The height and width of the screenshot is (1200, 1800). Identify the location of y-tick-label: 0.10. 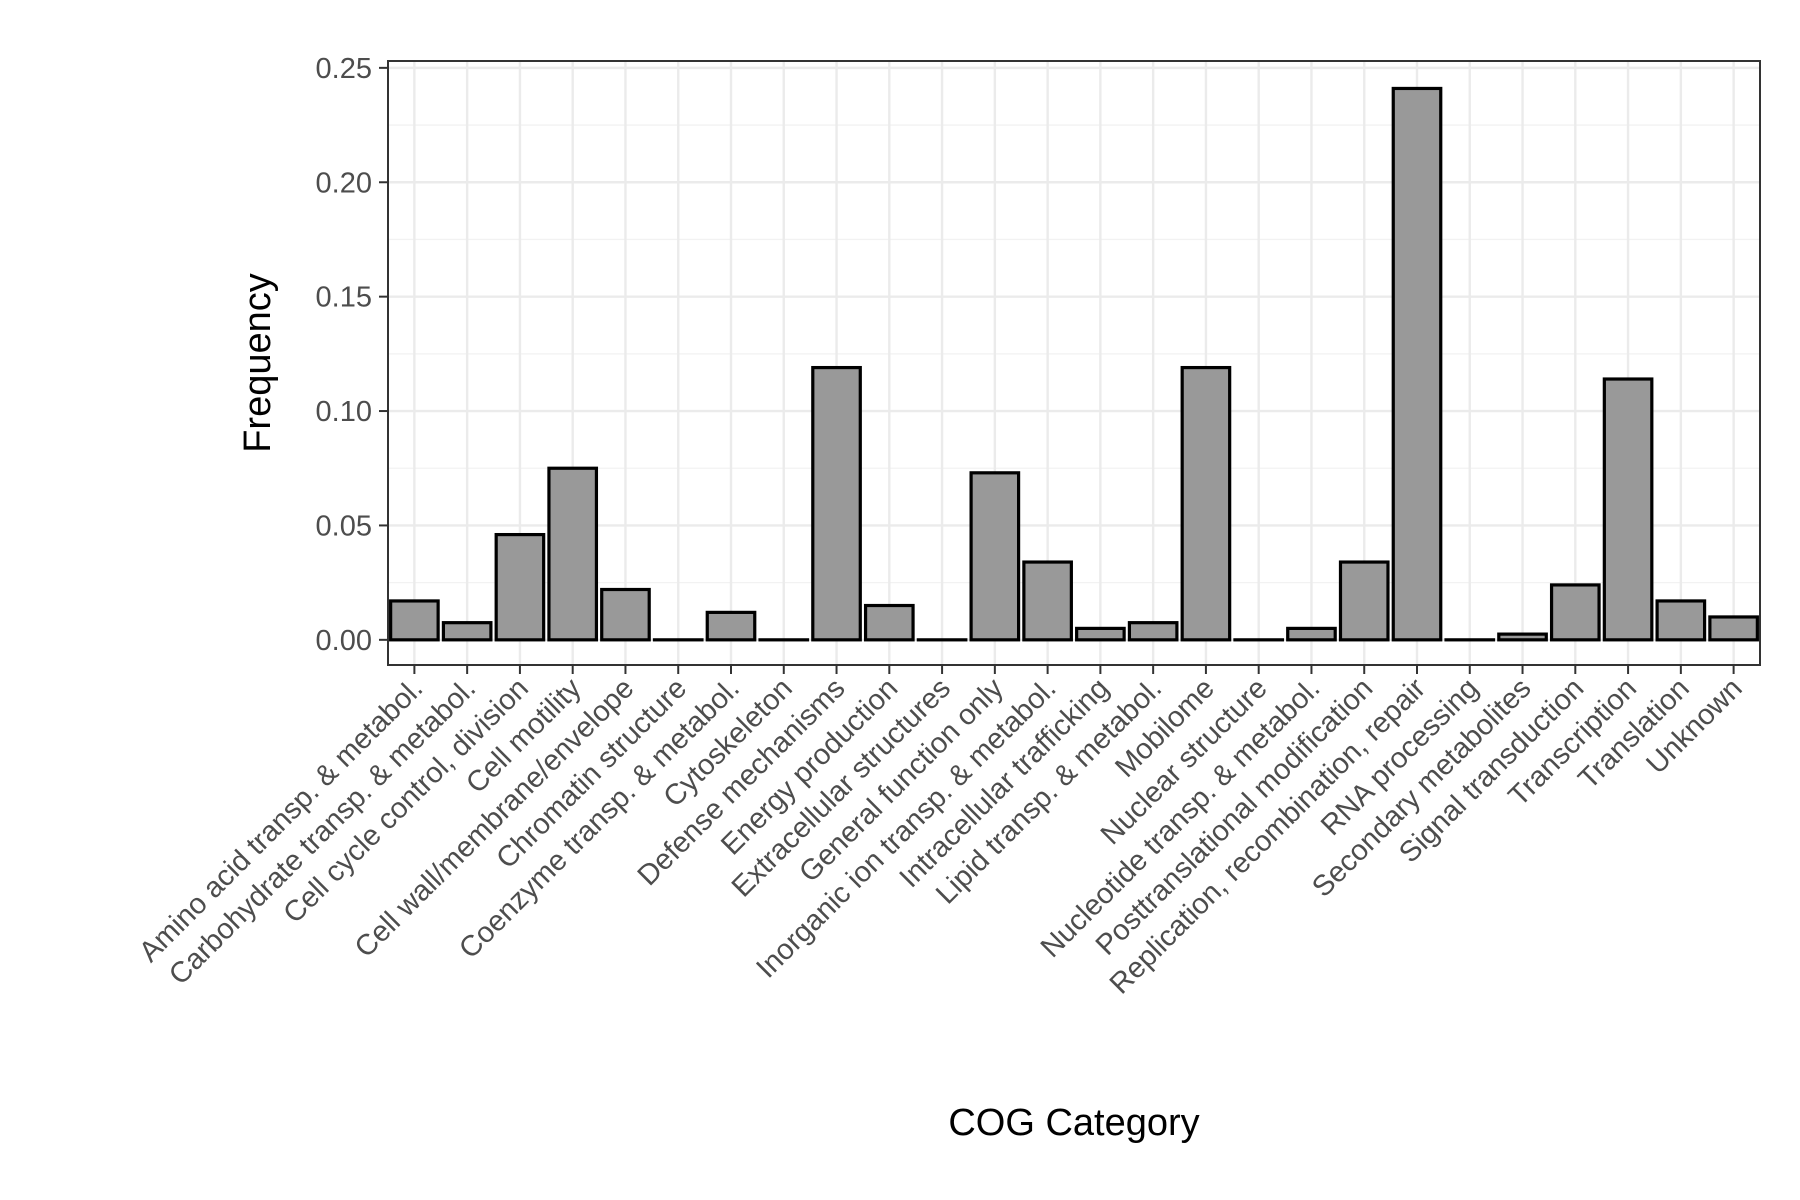
(344, 412).